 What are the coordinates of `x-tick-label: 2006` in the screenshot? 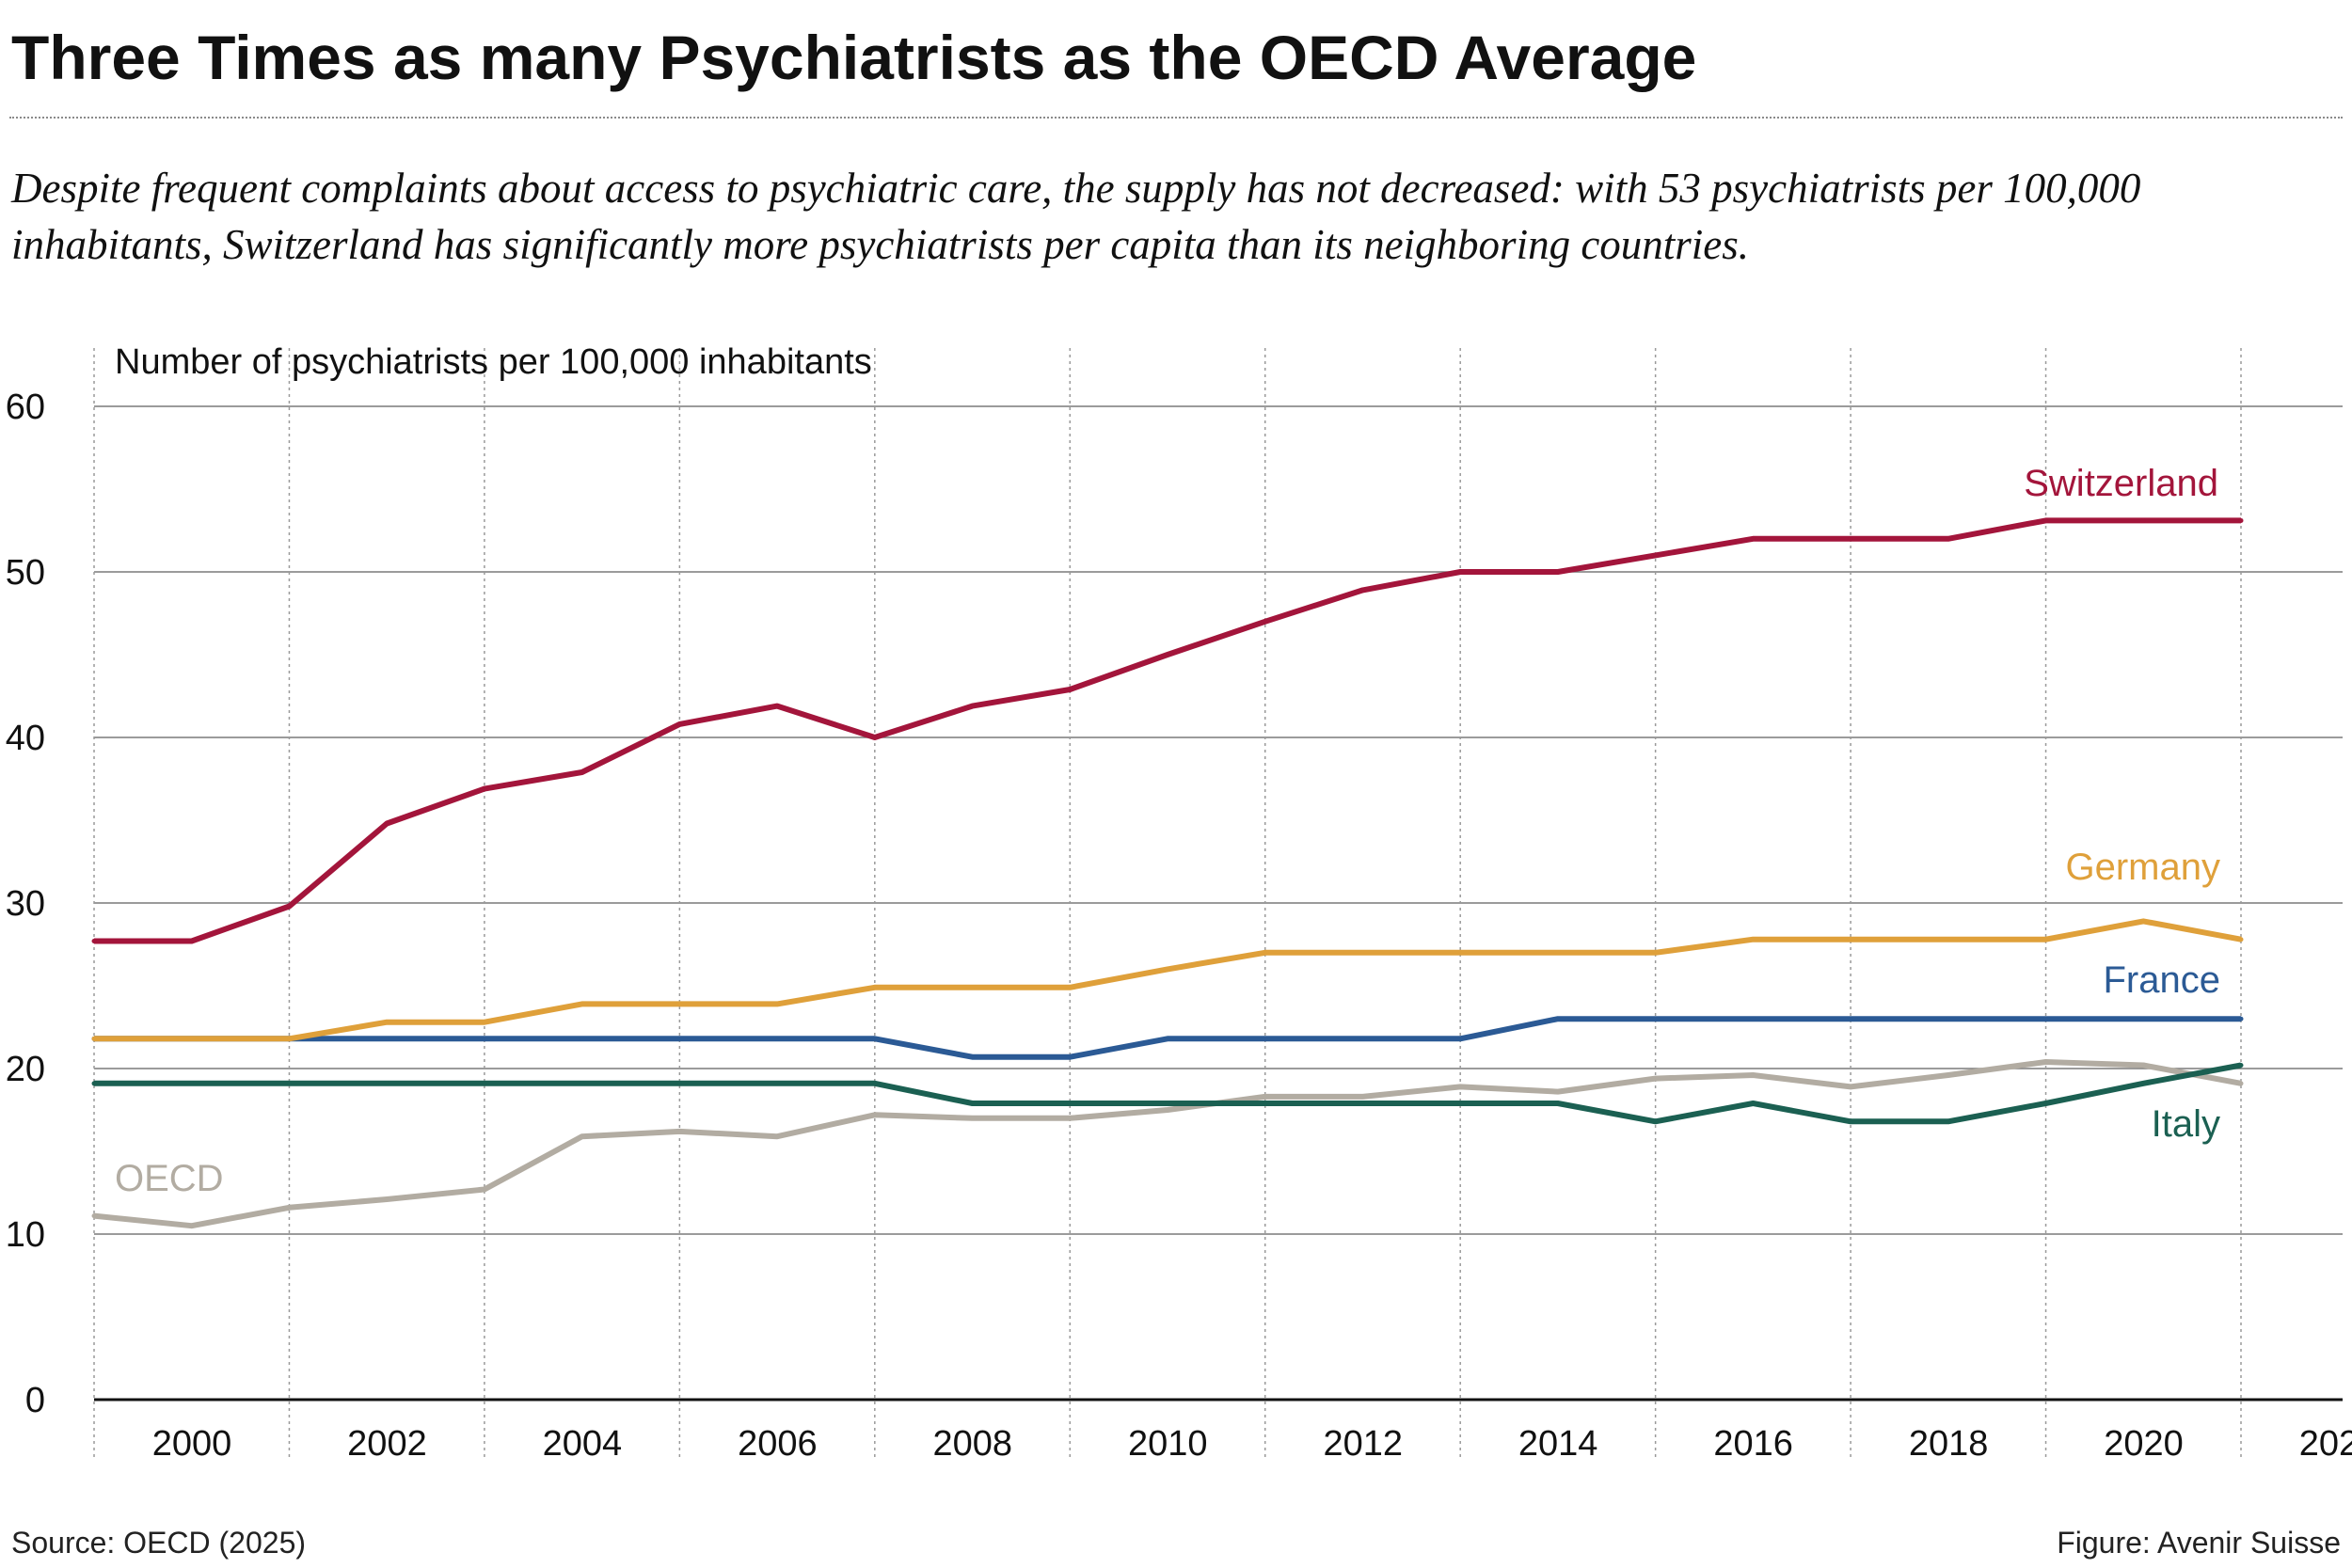 It's located at (778, 1444).